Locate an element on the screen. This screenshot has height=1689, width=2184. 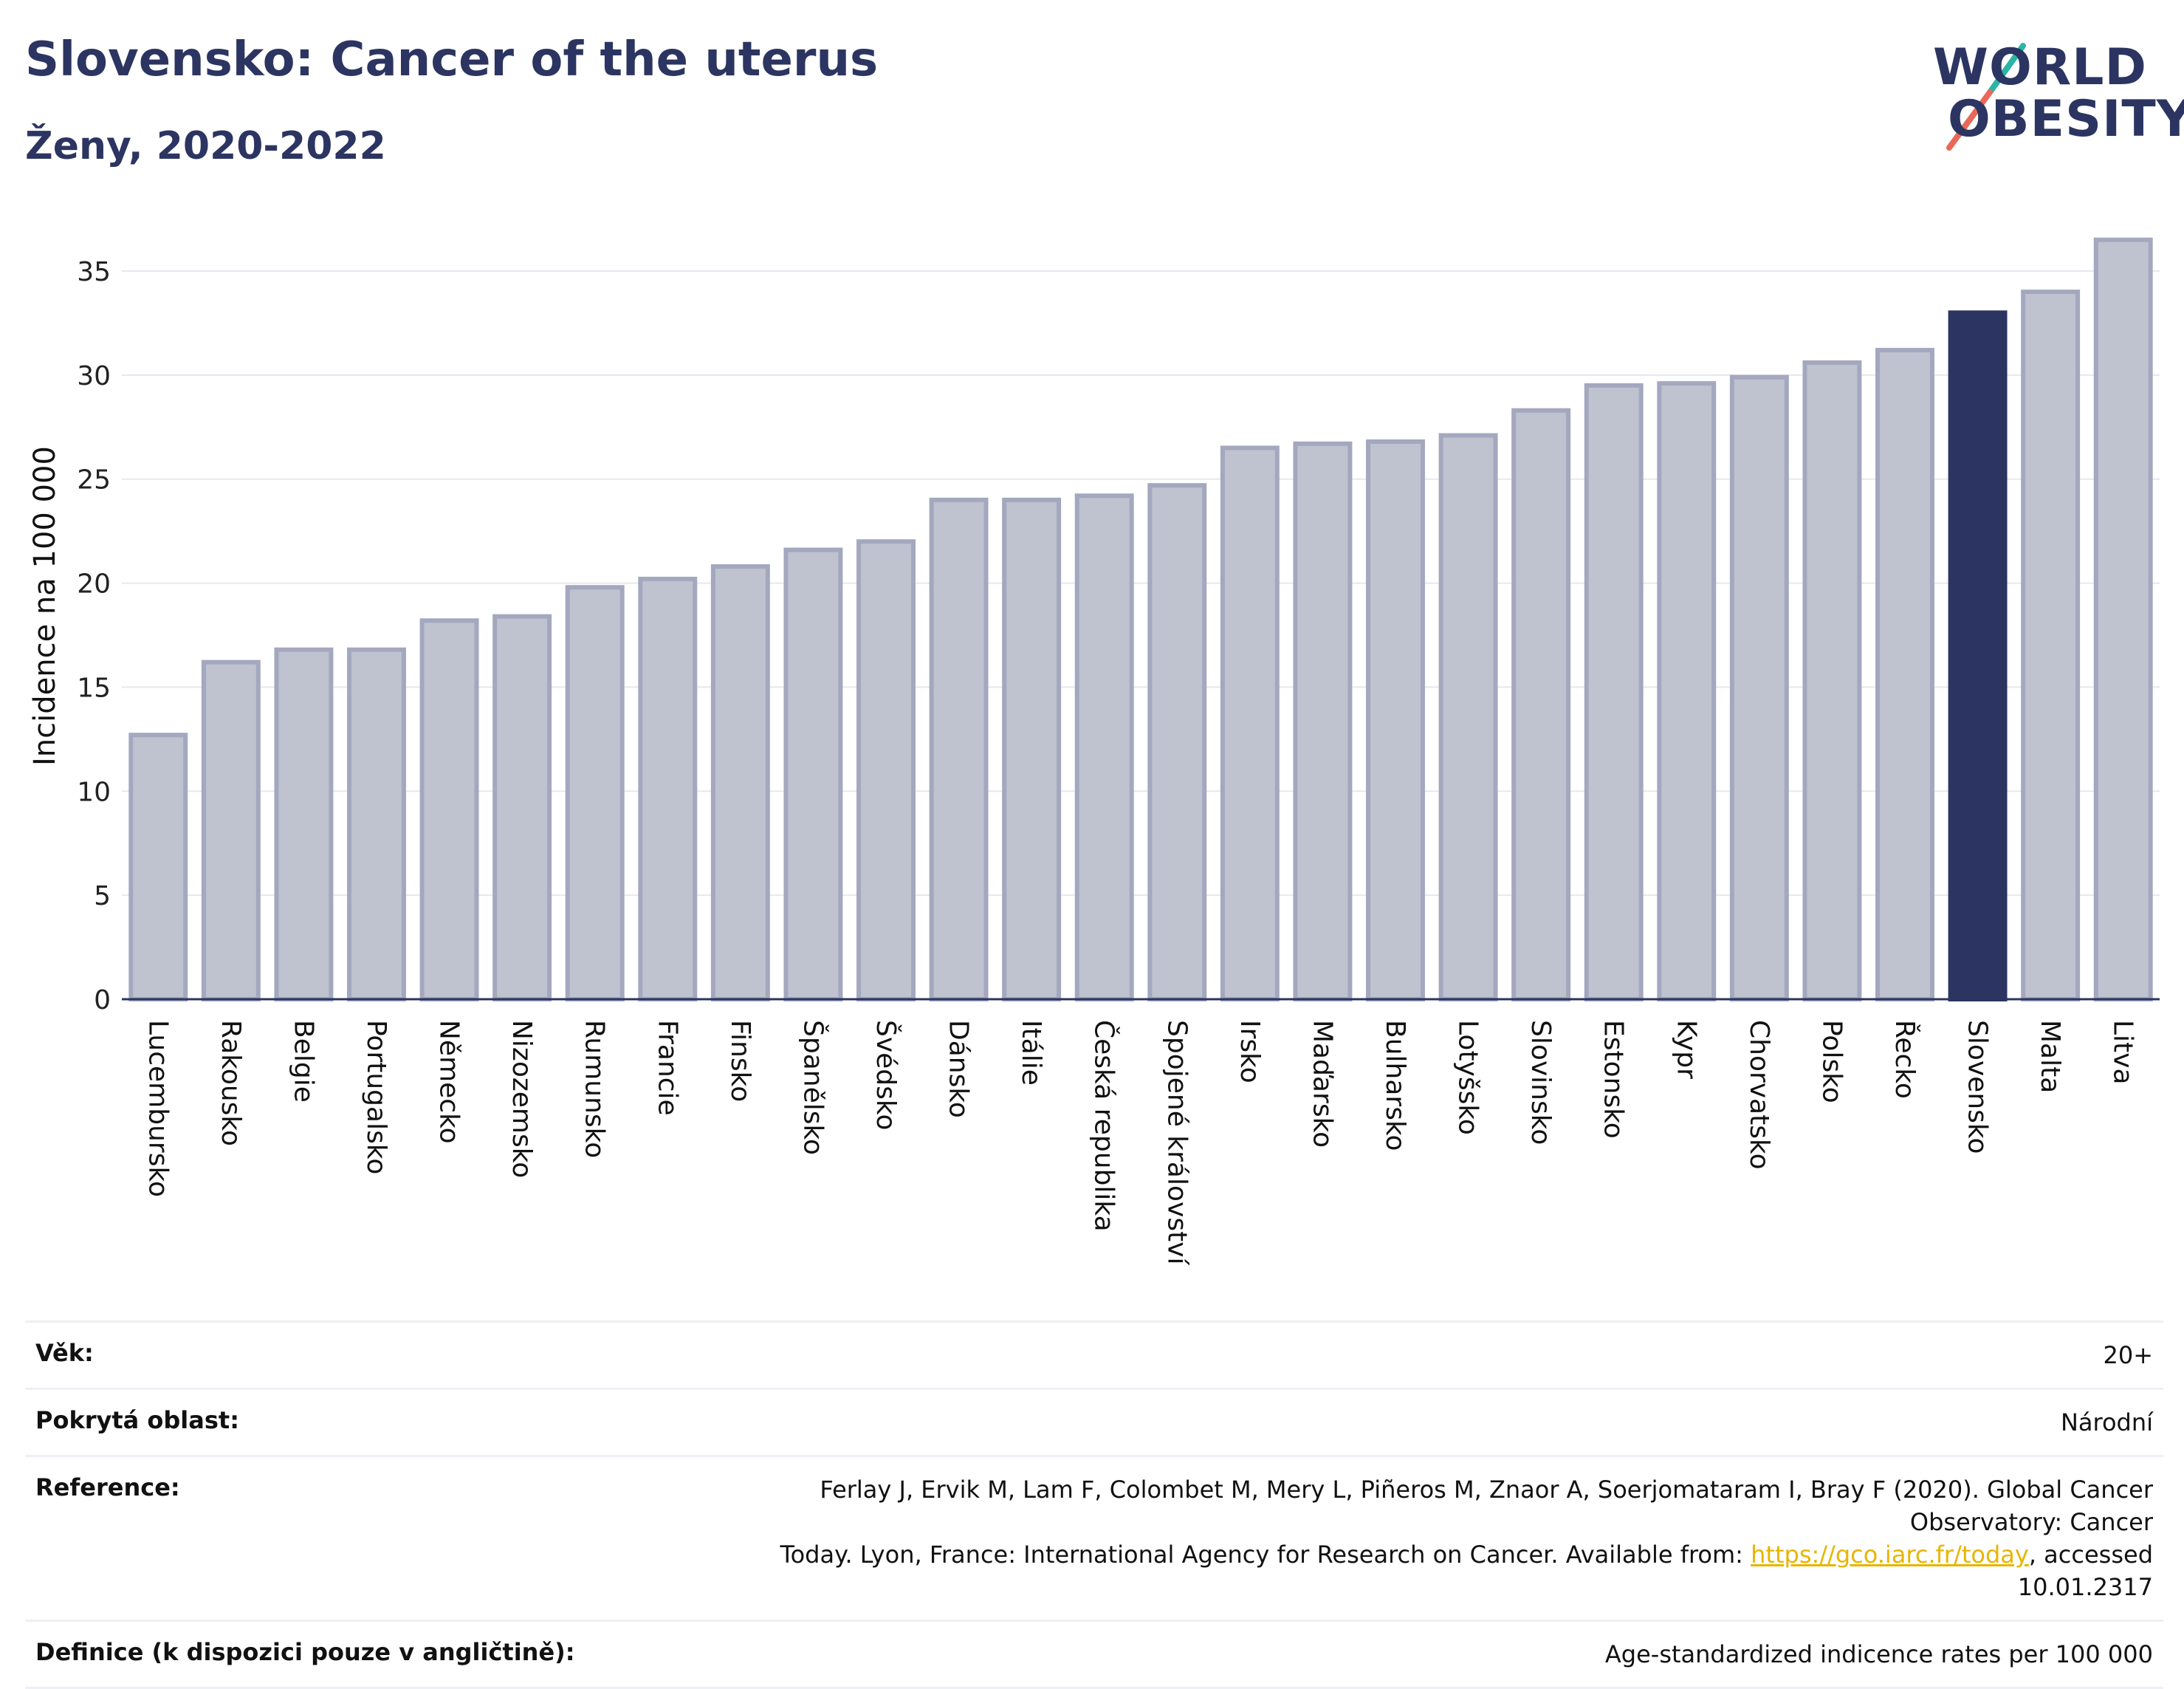
x-tick-label: Španělsko is located at coordinates (813, 1087).